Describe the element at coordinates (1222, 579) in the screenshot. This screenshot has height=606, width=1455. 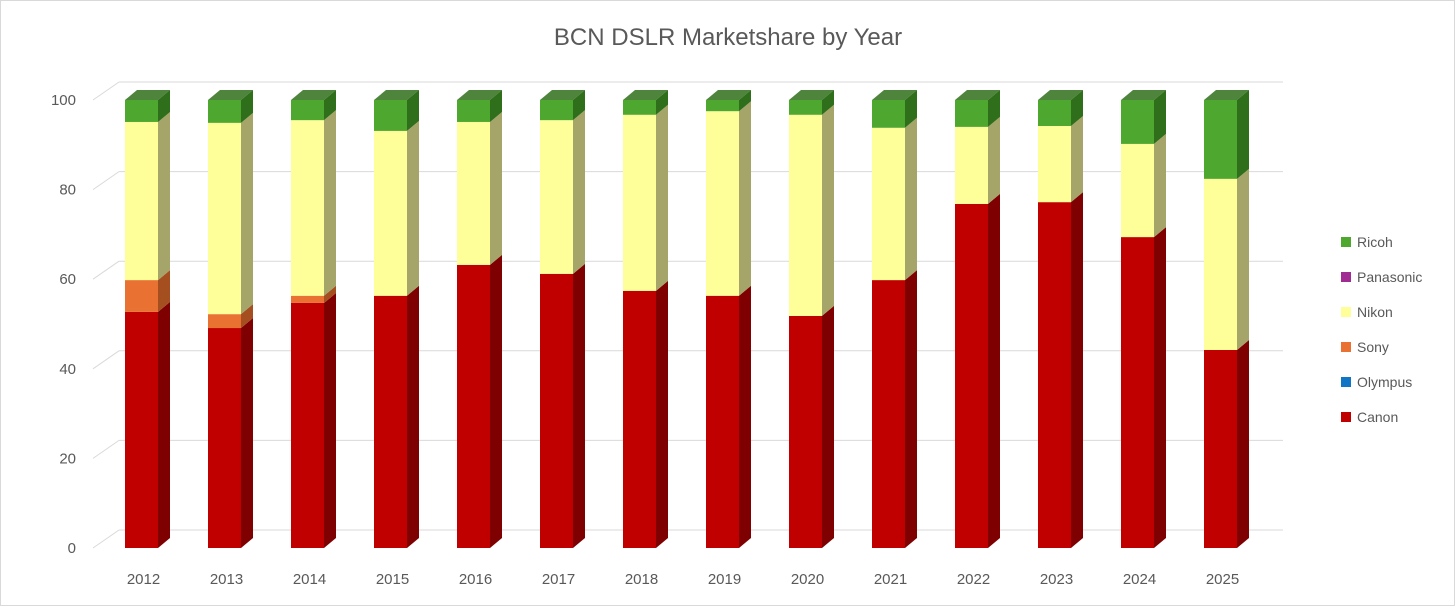
I see `x-tick-label: 2025` at that location.